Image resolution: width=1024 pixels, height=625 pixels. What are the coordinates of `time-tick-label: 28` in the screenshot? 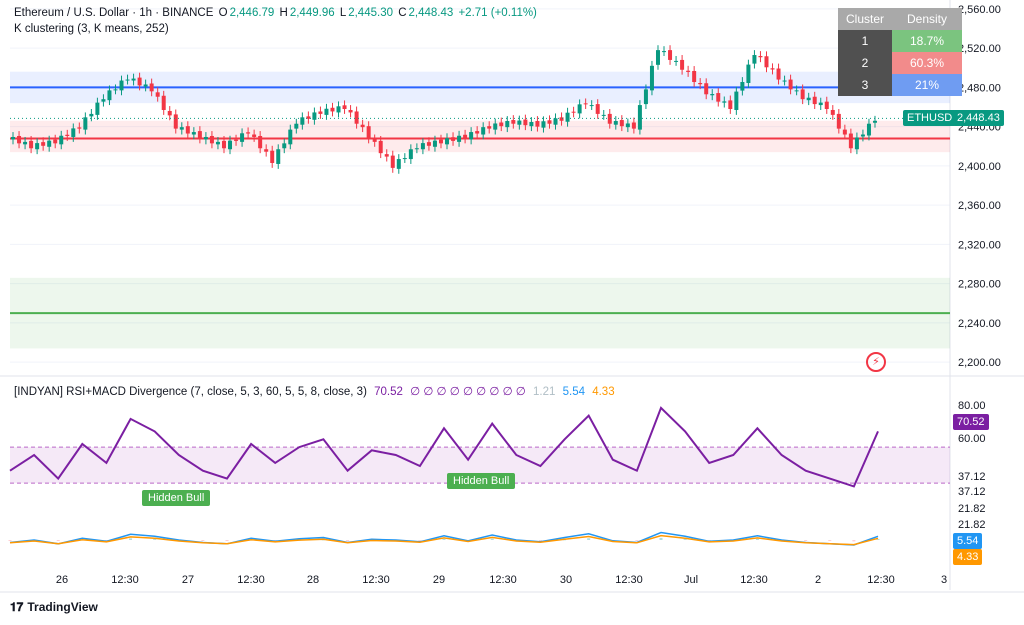 It's located at (313, 580).